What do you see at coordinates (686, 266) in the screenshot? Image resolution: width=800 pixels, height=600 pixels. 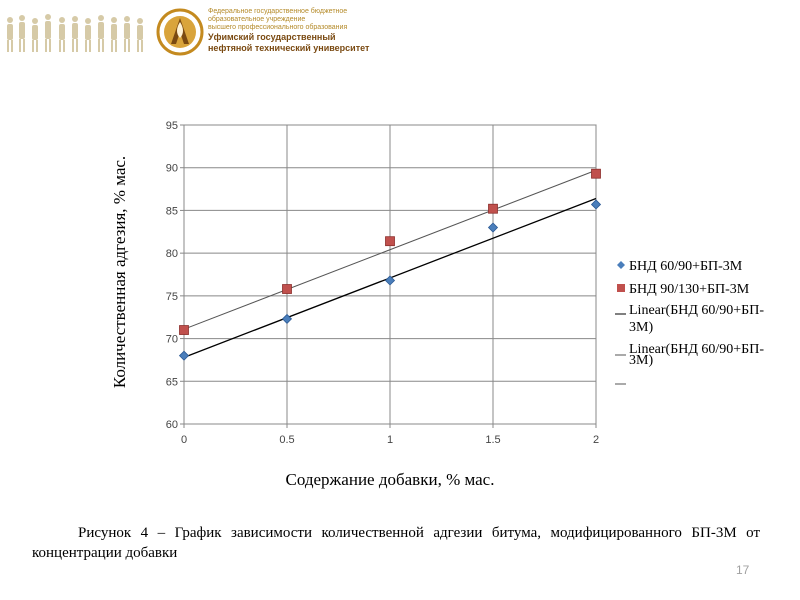 I see `legend-label: БНД 60/90+БП-3М` at bounding box center [686, 266].